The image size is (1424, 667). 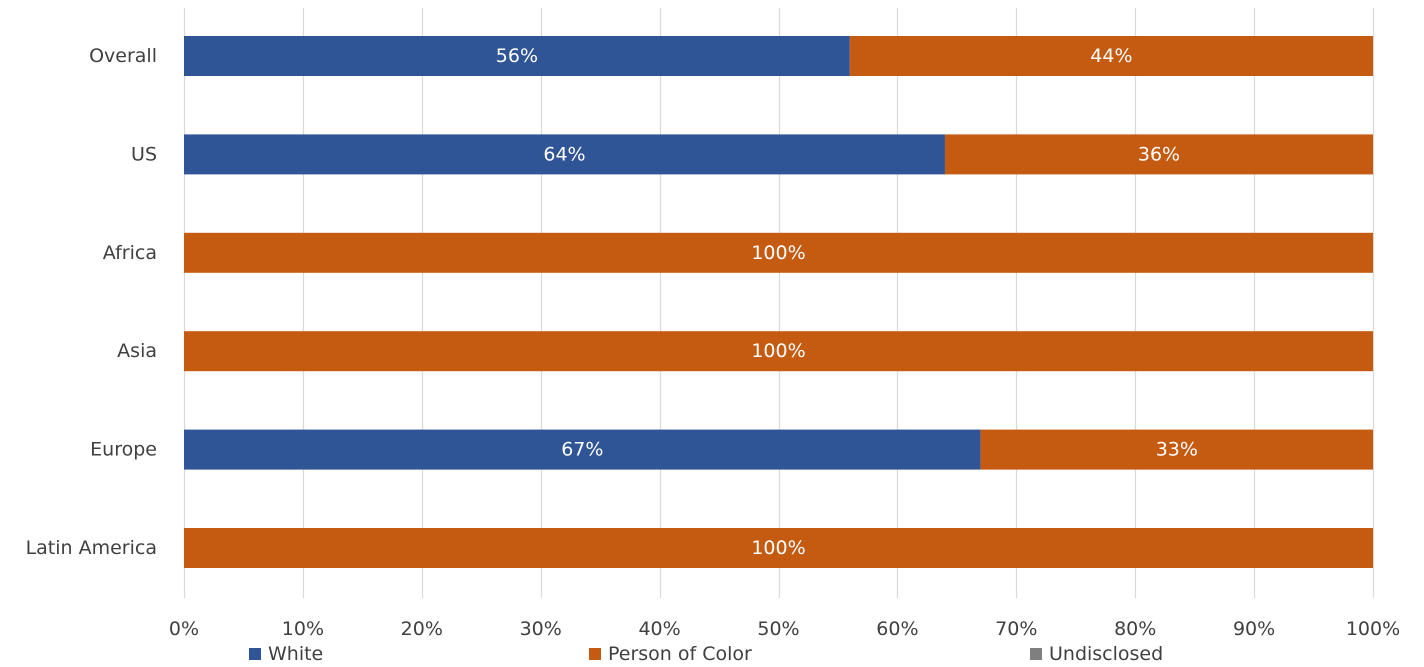 What do you see at coordinates (1016, 629) in the screenshot?
I see `x-tick-label: 70%` at bounding box center [1016, 629].